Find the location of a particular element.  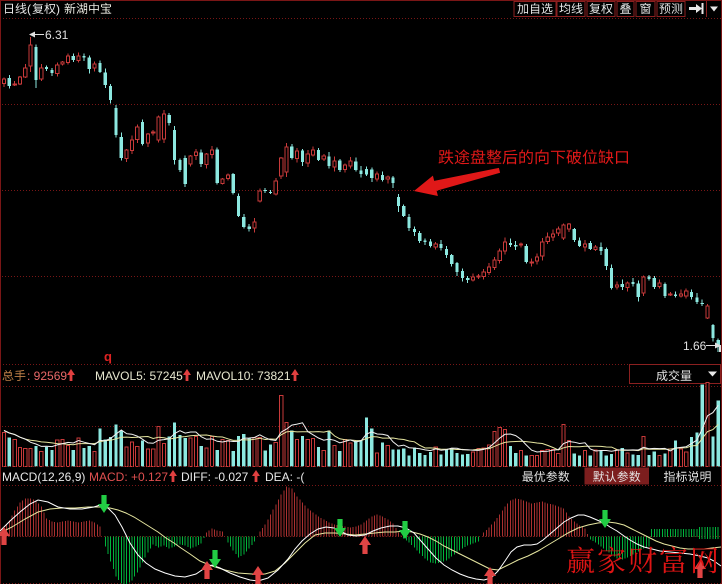

svg-text: MACD(12,26,9) is located at coordinates (43, 477).